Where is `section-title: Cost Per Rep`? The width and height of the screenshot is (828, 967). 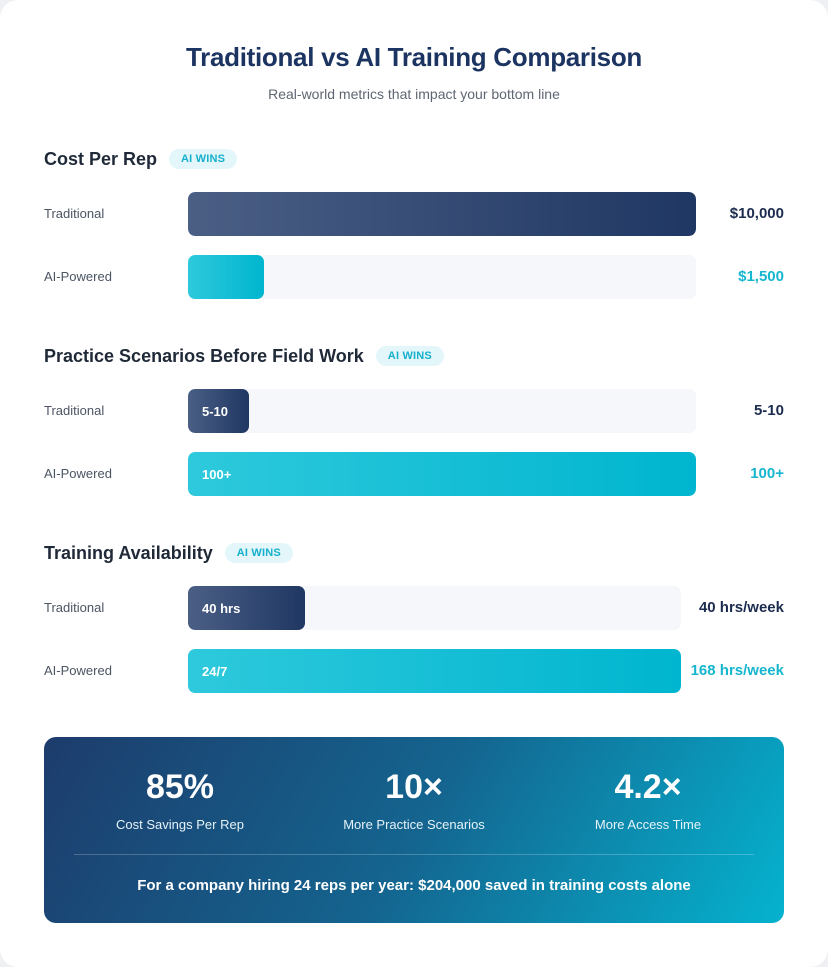
section-title: Cost Per Rep is located at coordinates (101, 158).